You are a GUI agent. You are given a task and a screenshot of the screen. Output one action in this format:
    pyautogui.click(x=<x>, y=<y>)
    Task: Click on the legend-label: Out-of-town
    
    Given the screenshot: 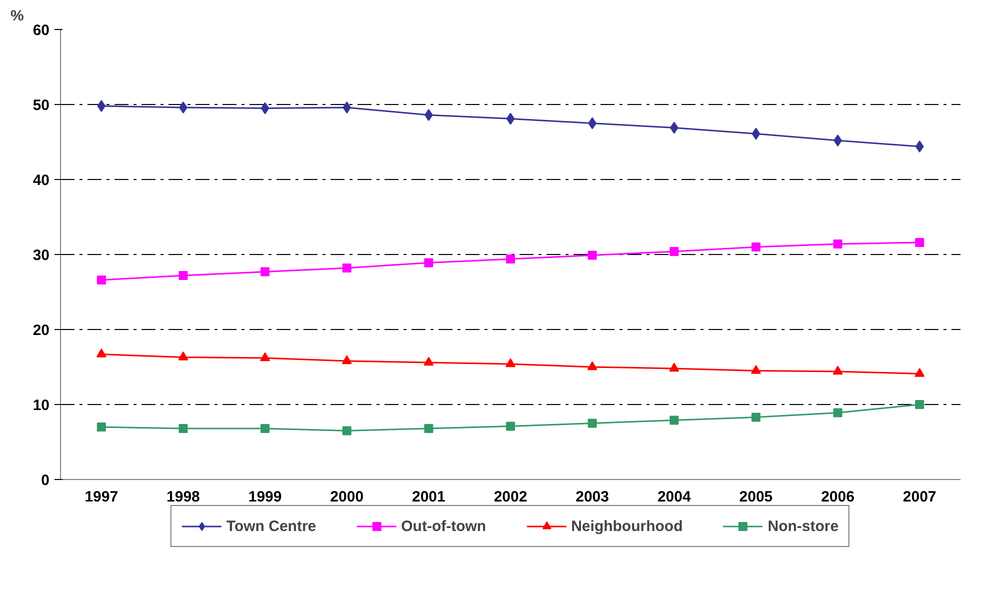 What is the action you would take?
    pyautogui.click(x=443, y=526)
    